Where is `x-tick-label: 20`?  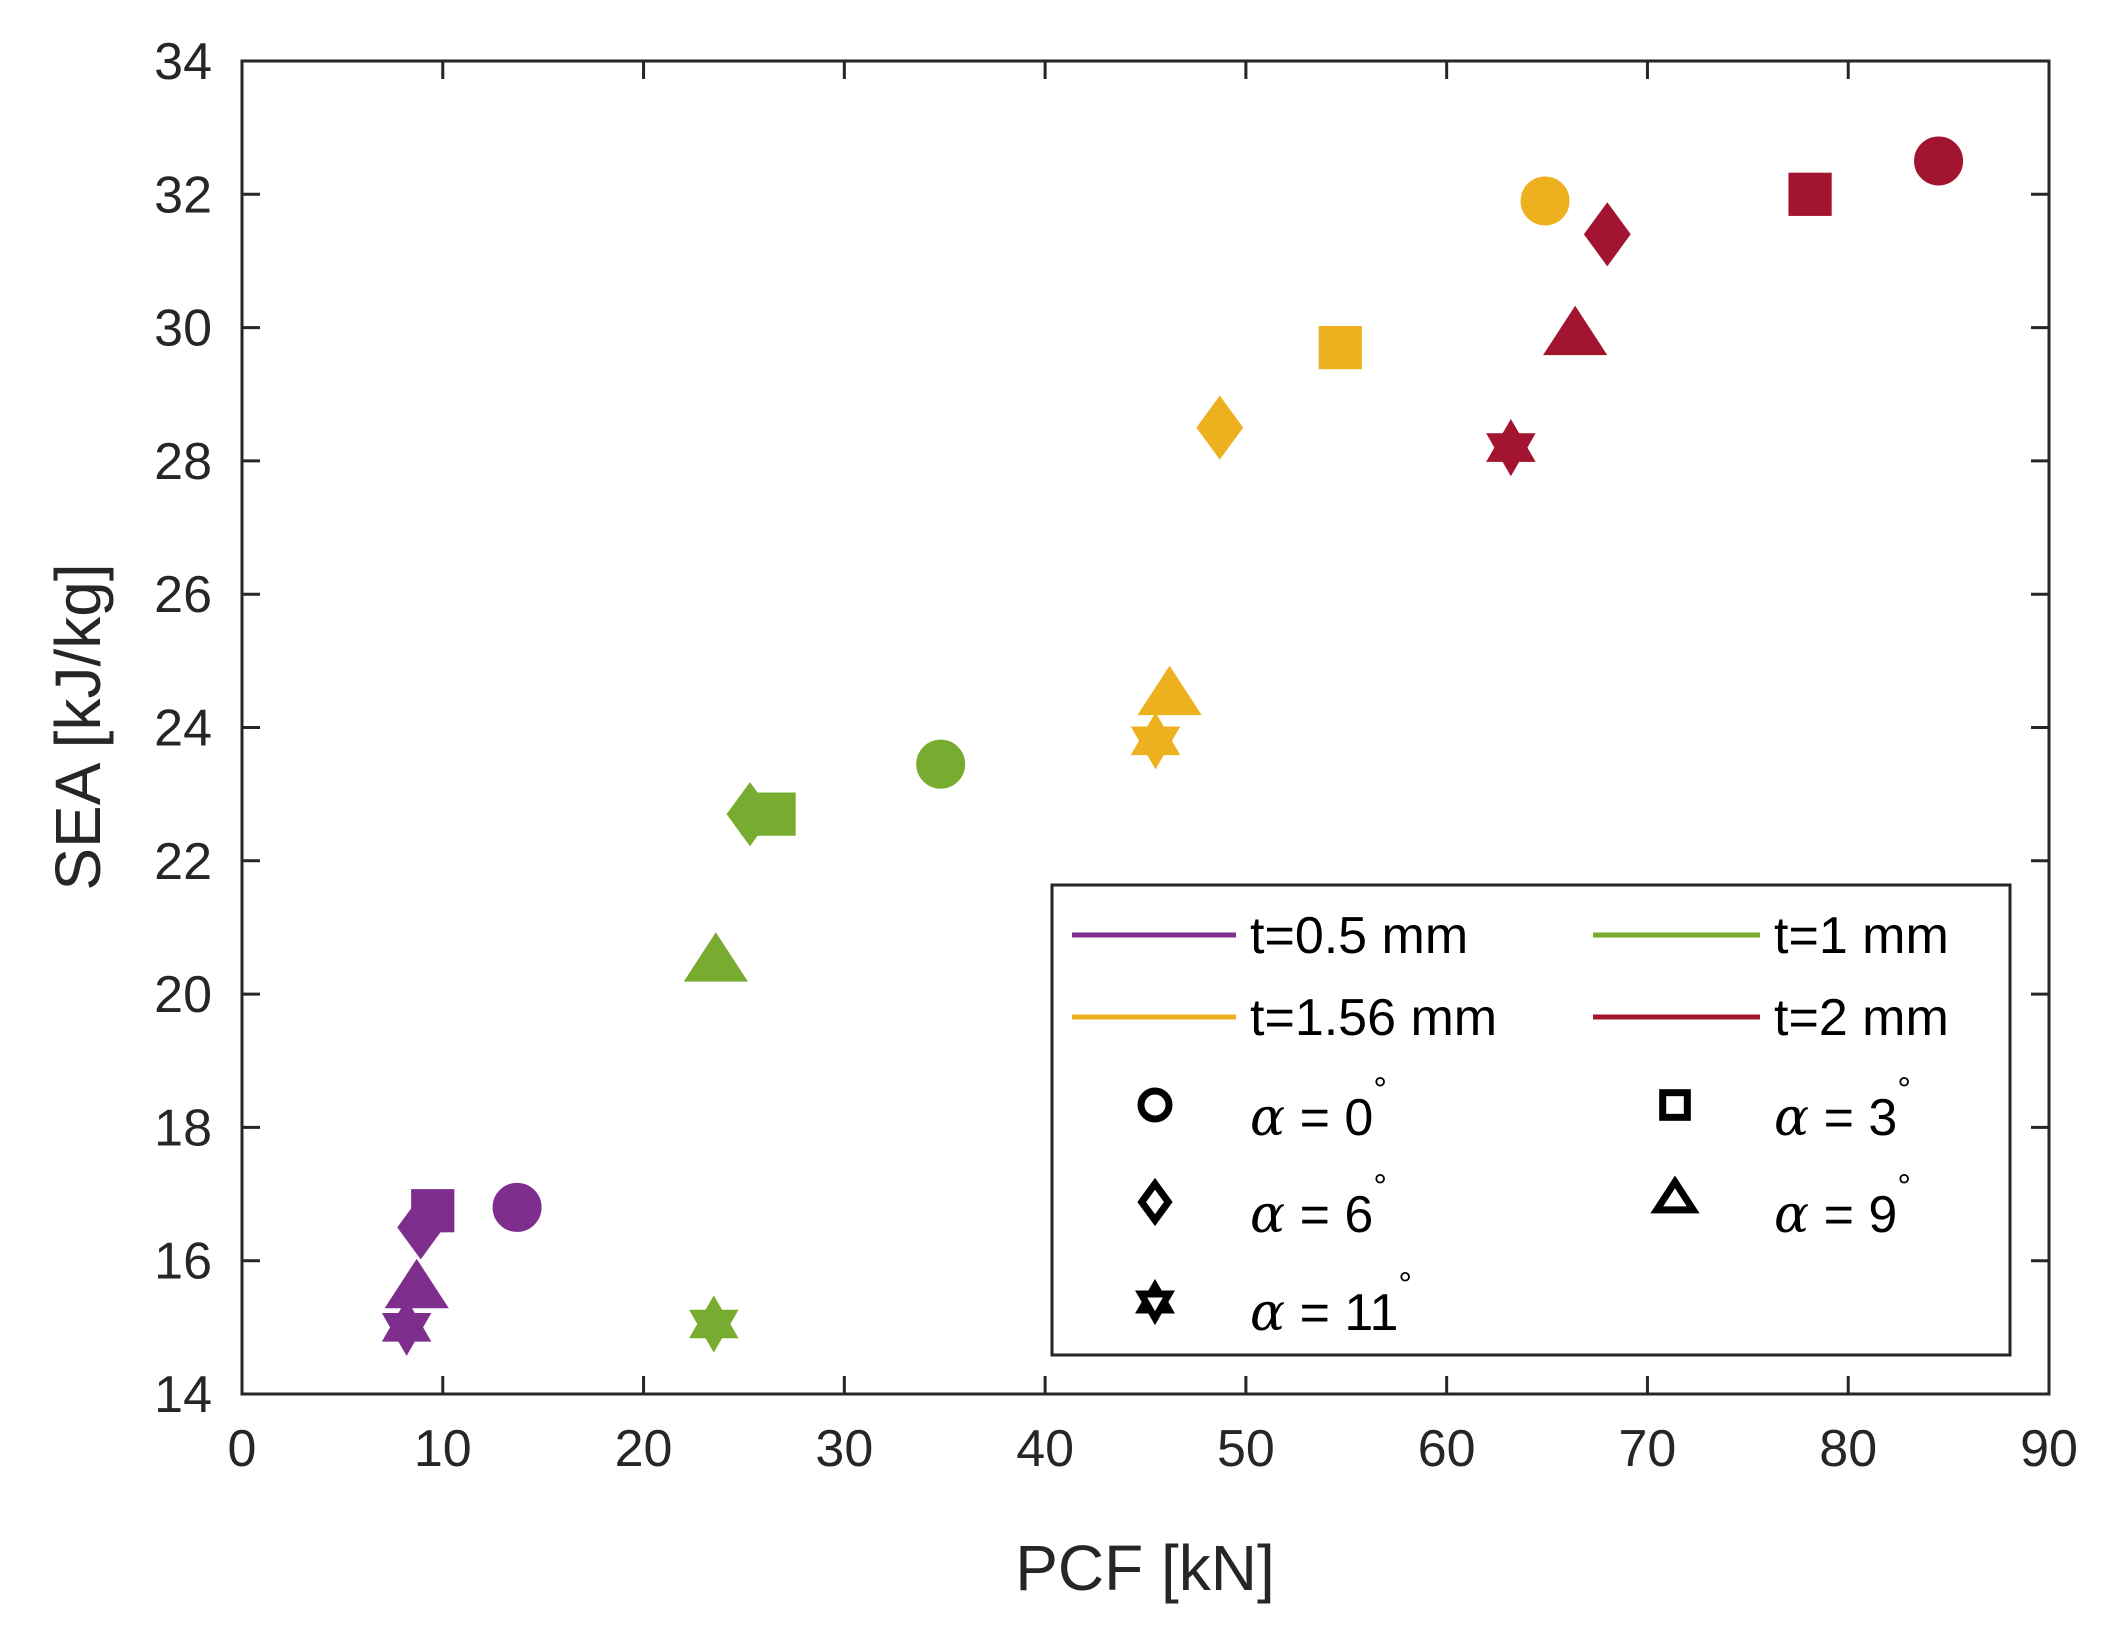 x-tick-label: 20 is located at coordinates (644, 1449).